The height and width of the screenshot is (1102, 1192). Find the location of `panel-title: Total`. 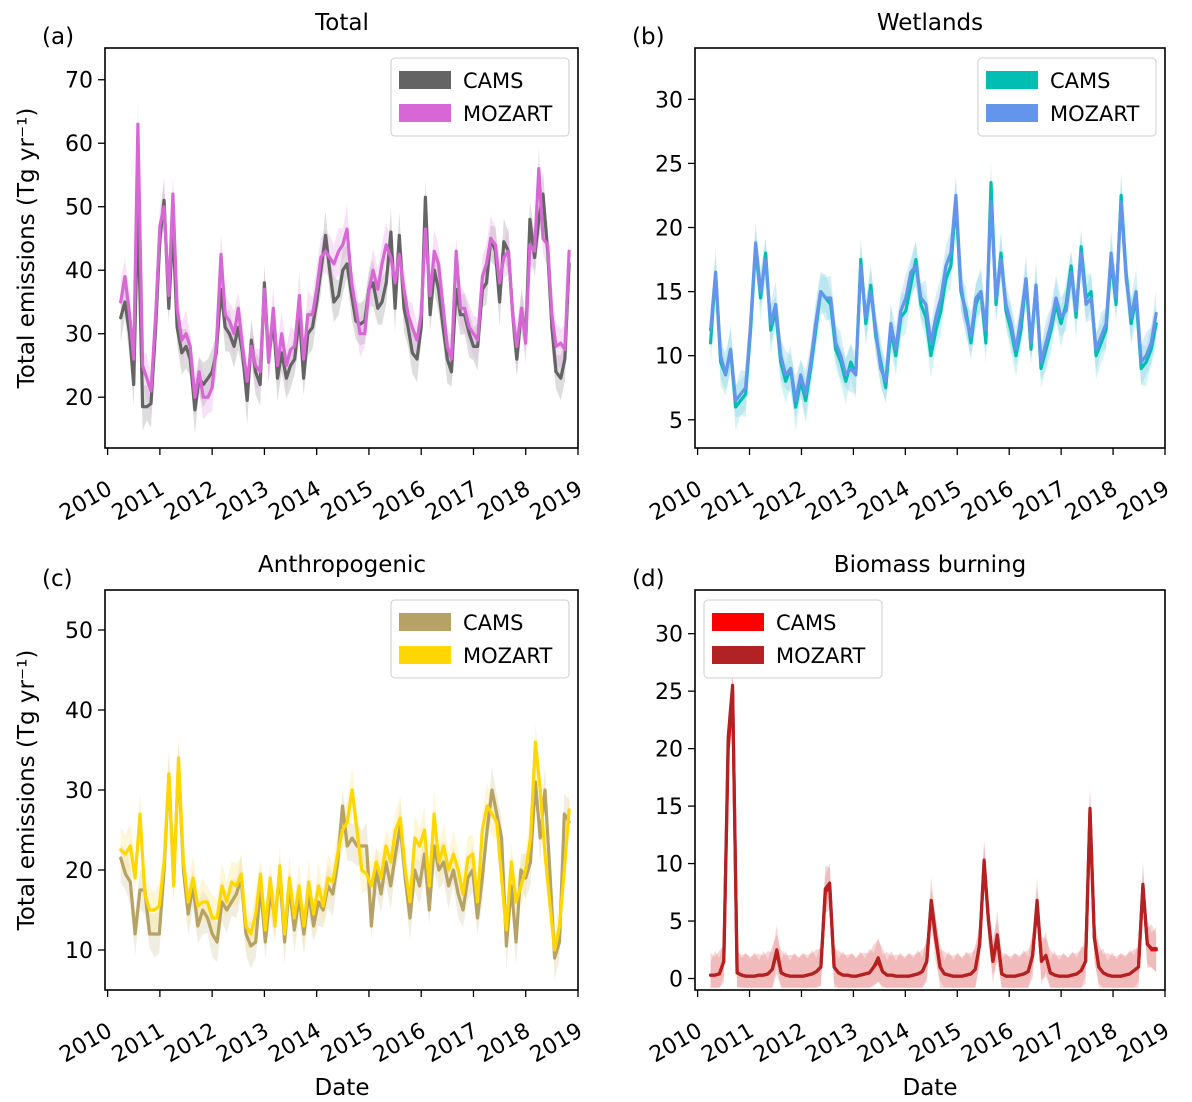

panel-title: Total is located at coordinates (341, 23).